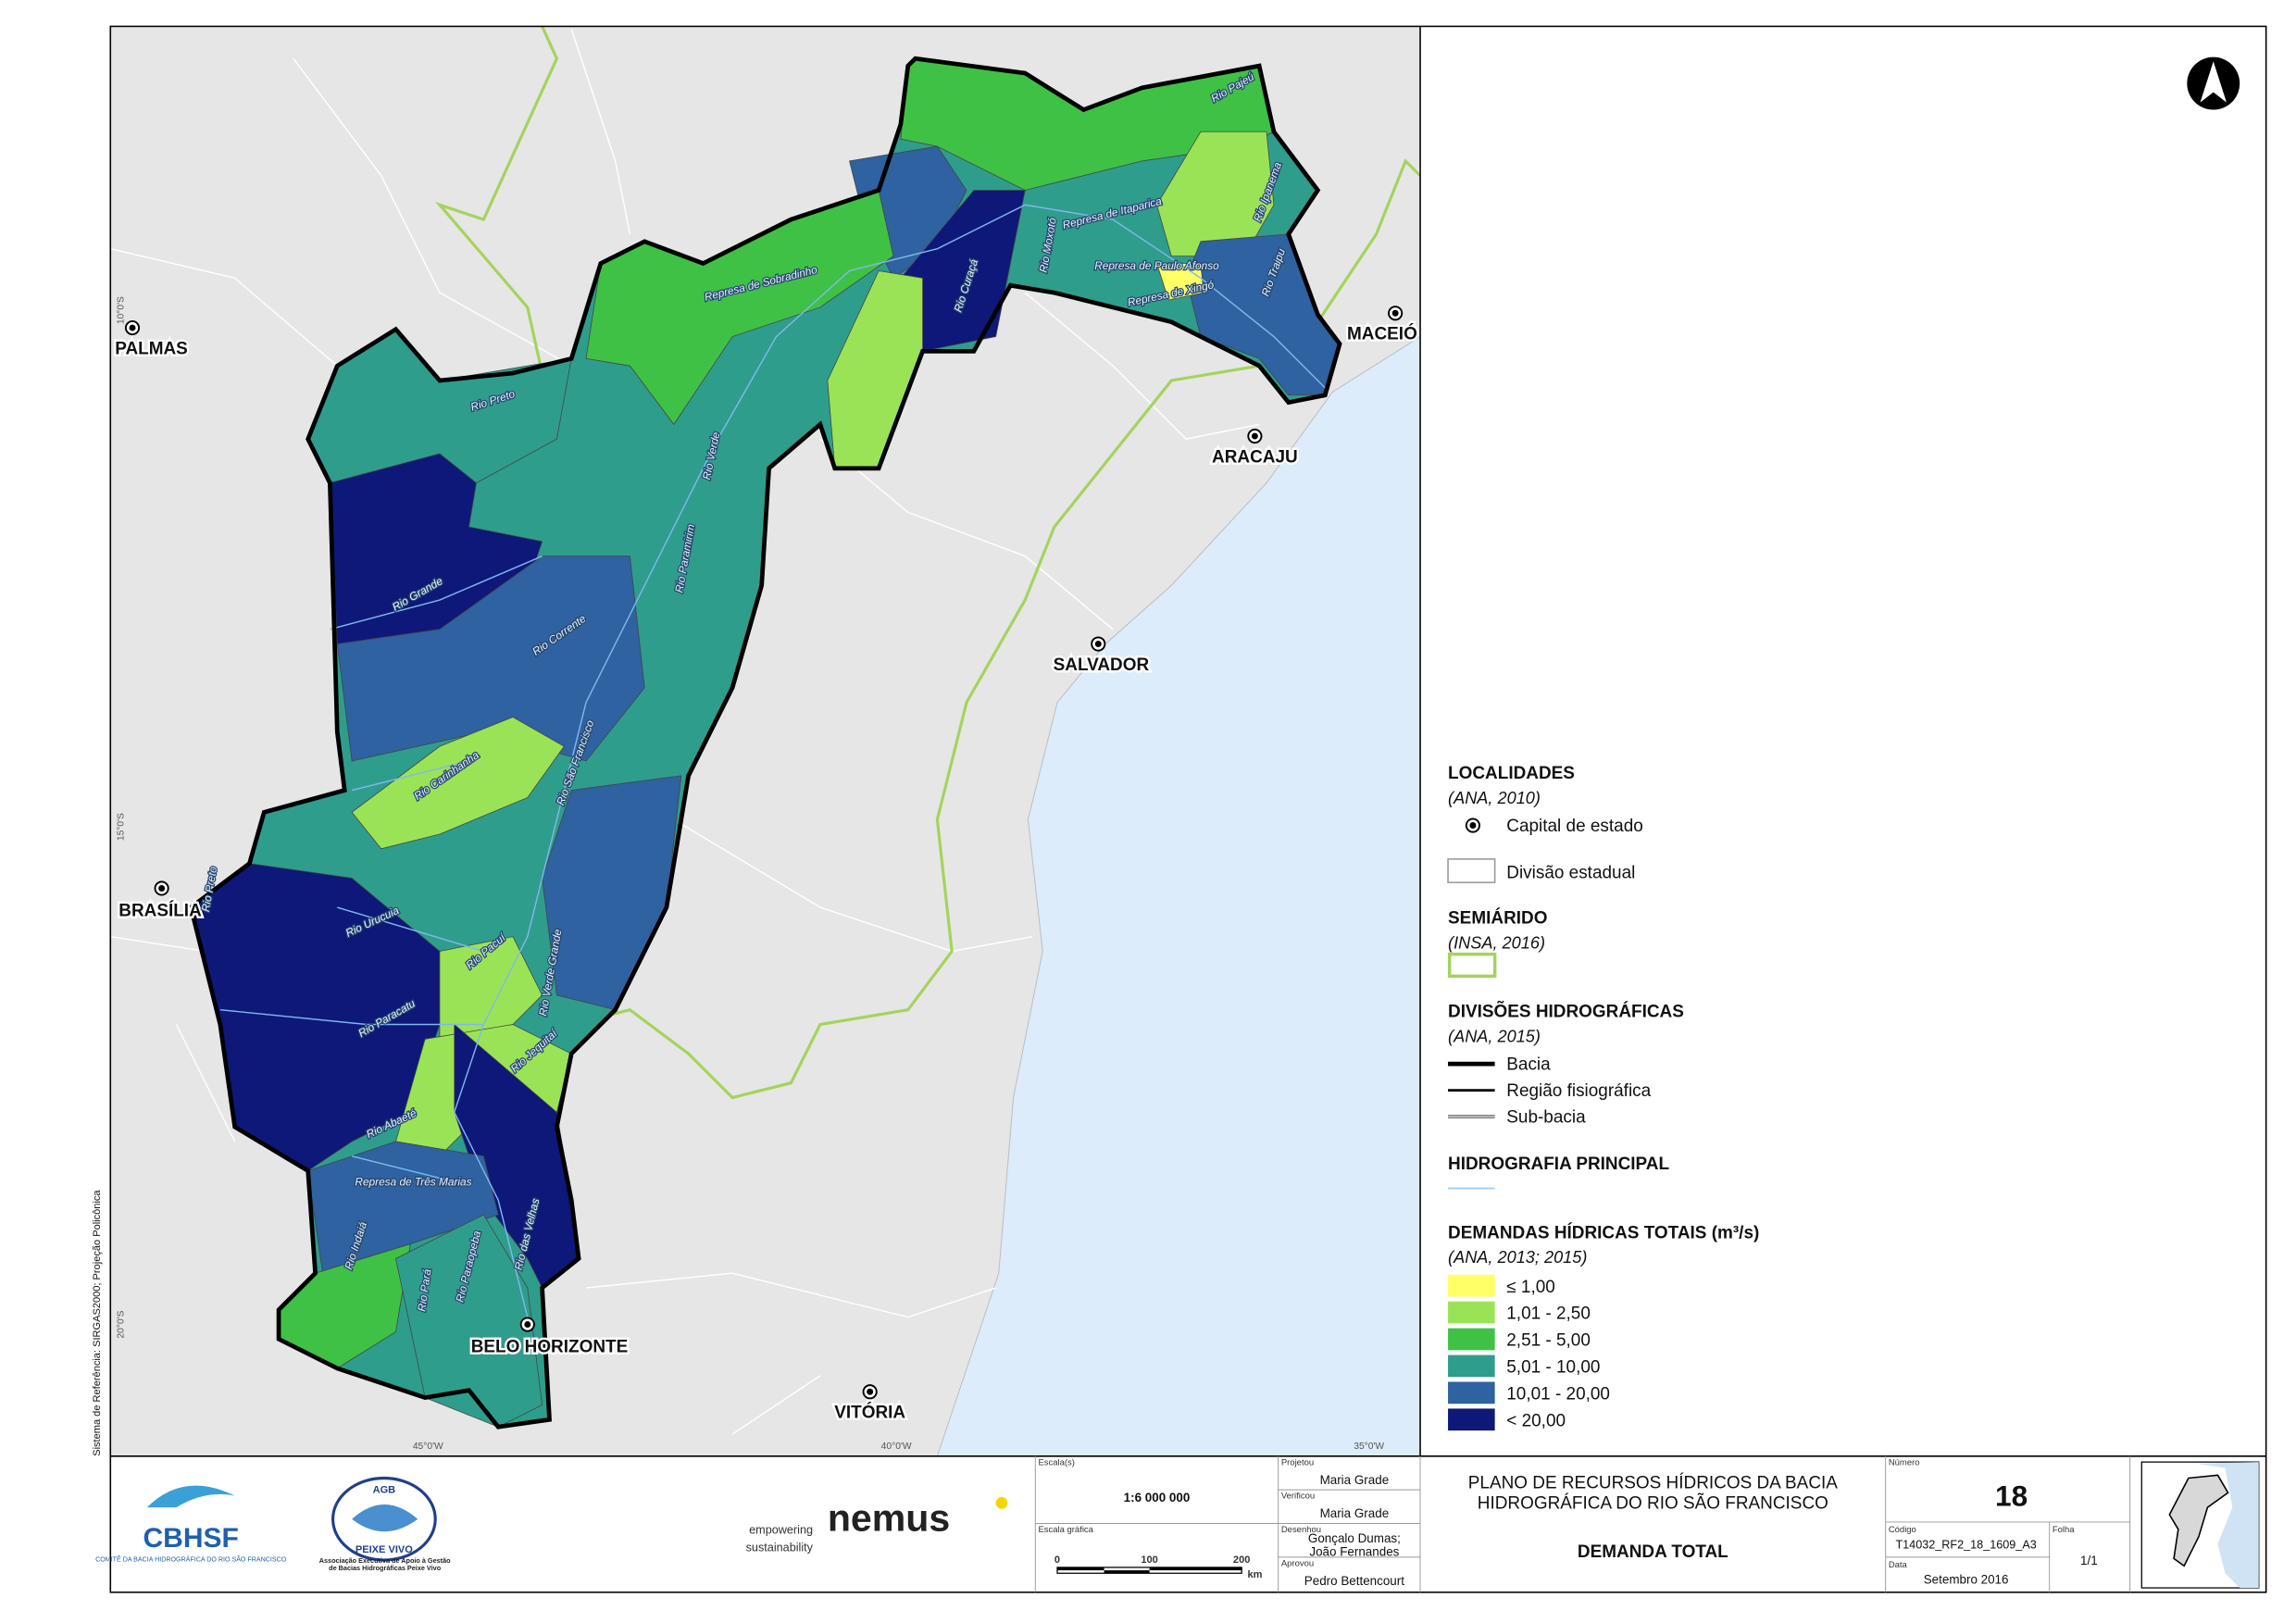 This screenshot has width=2296, height=1623. Describe the element at coordinates (1297, 1462) in the screenshot. I see `field-label: Projetou` at that location.